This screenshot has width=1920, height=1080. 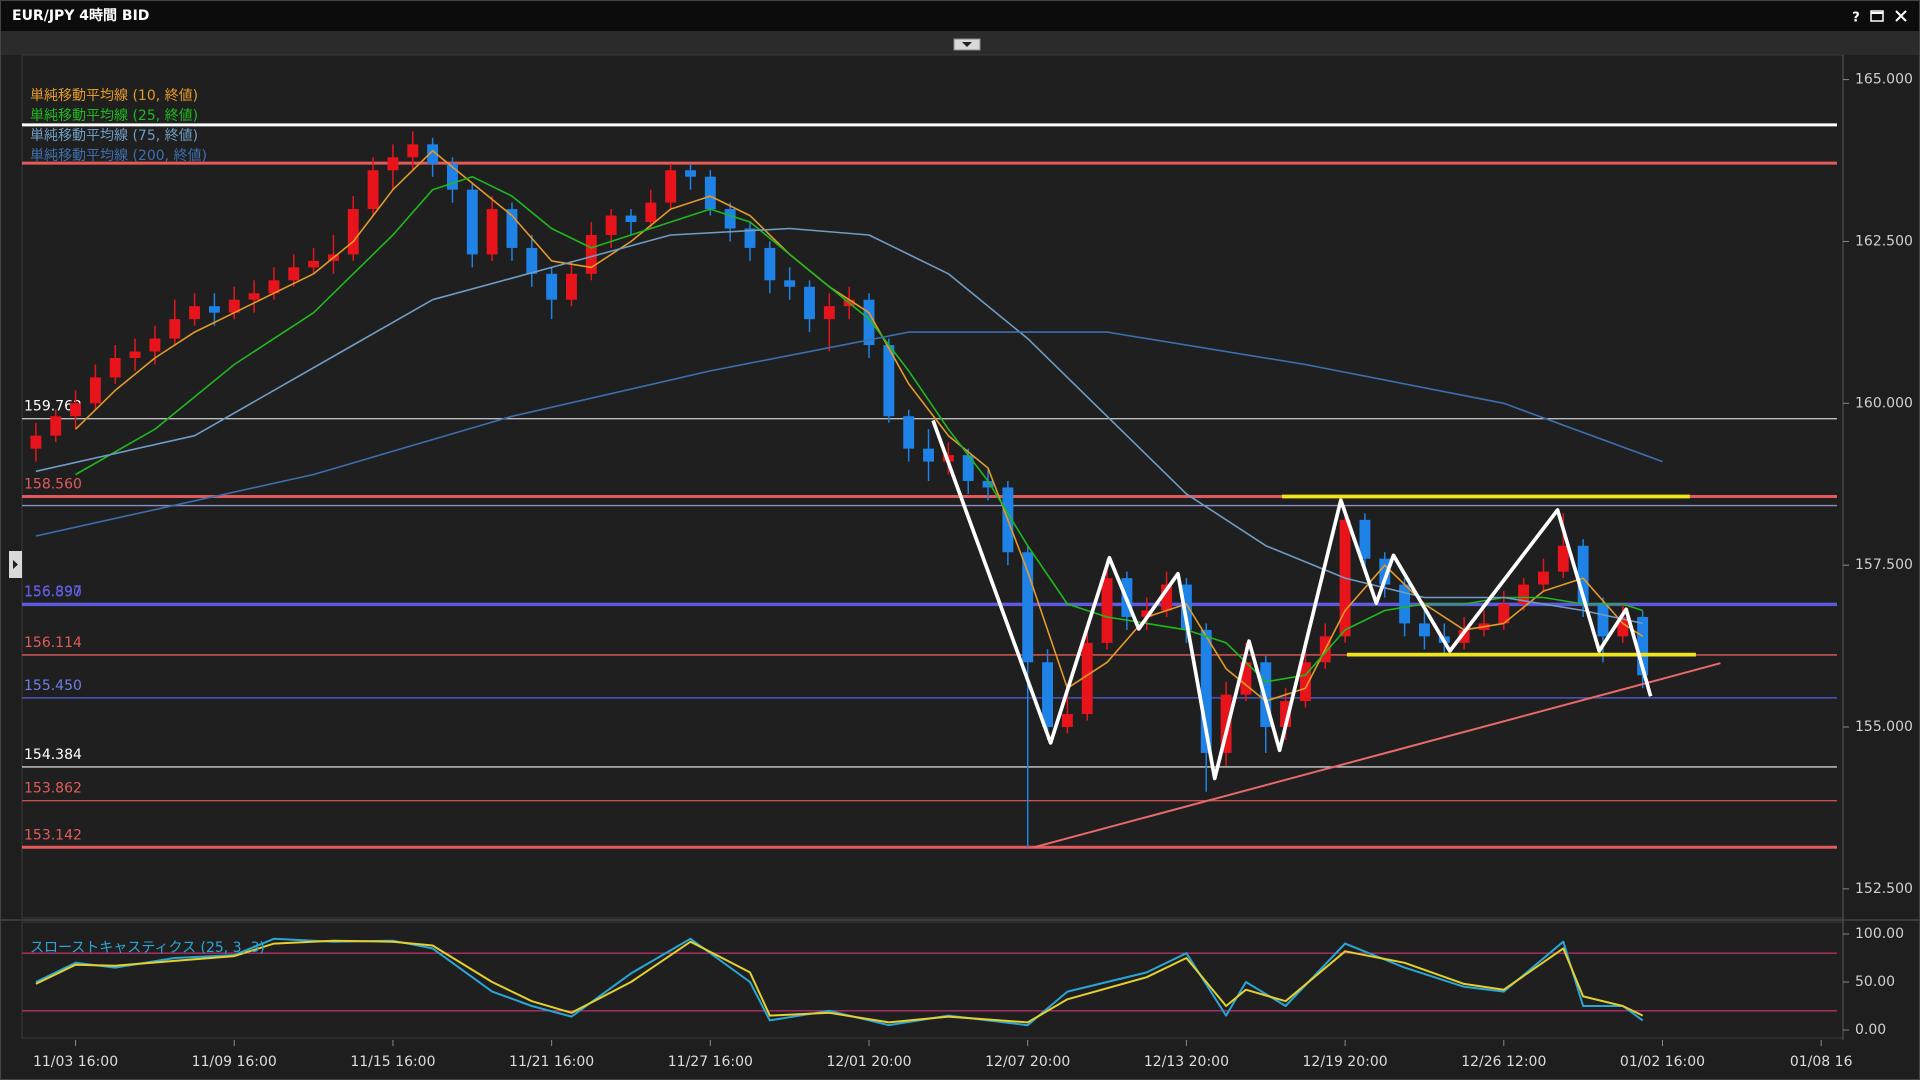 I want to click on x-tick-label: 11/09 16:00, so click(x=234, y=1062).